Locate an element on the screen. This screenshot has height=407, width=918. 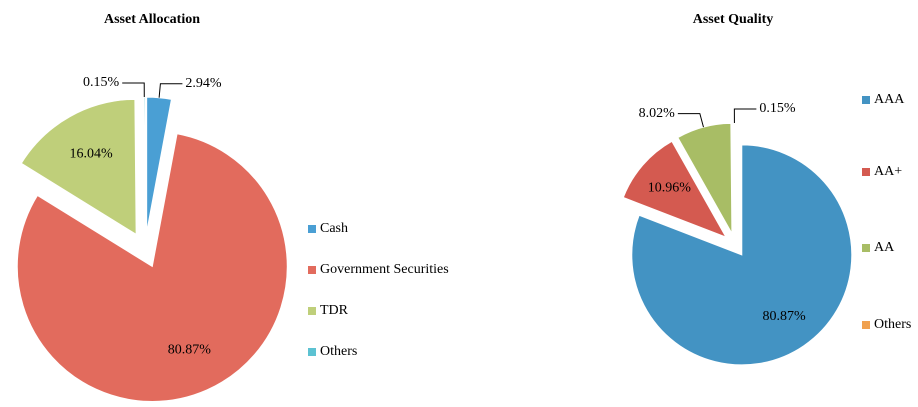
legend-label: AA is located at coordinates (884, 247).